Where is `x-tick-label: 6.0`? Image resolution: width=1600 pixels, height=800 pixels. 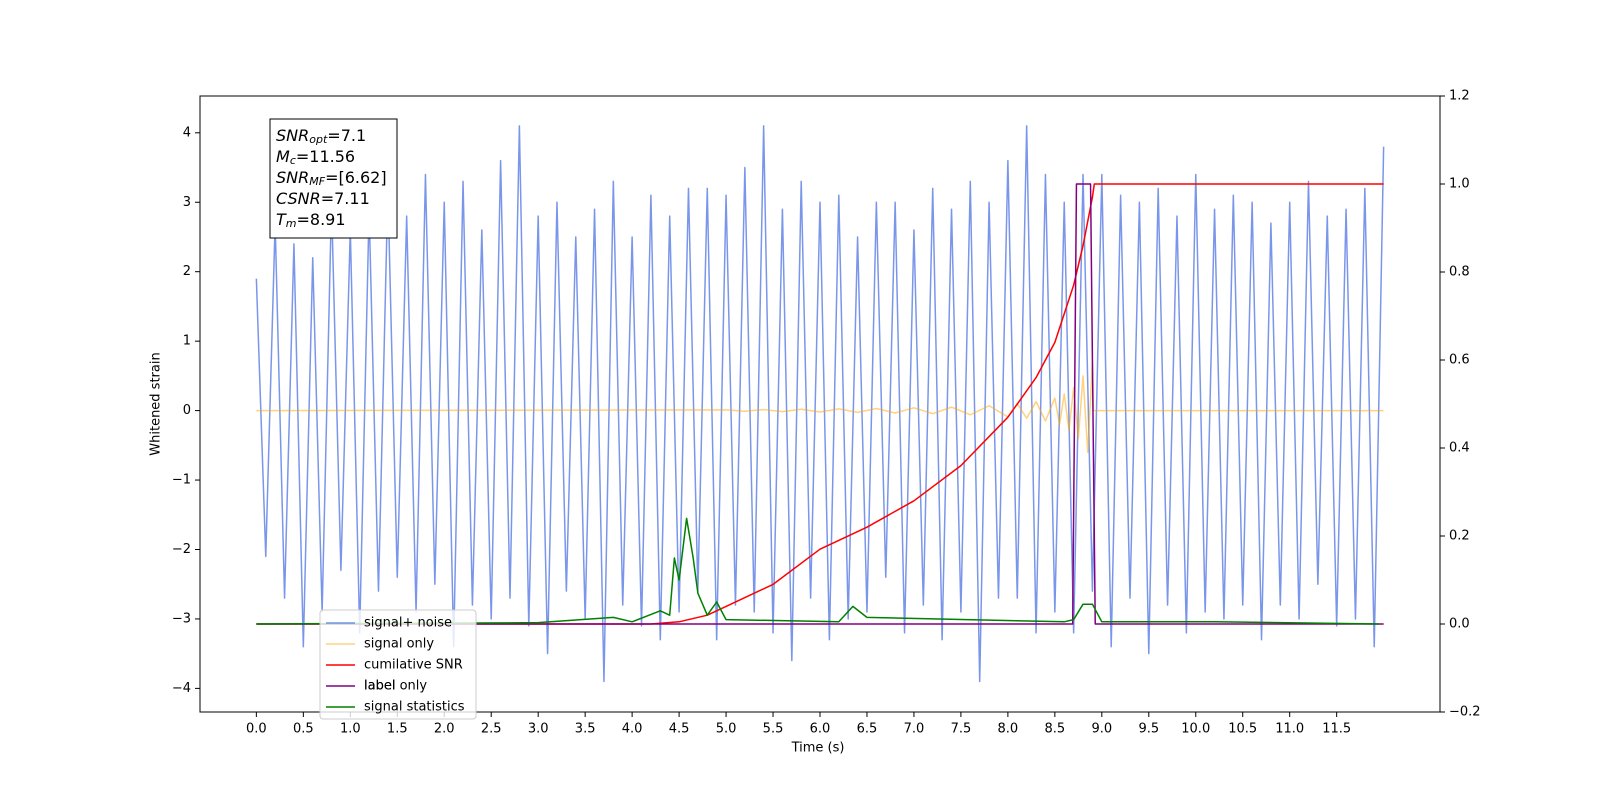 x-tick-label: 6.0 is located at coordinates (820, 729).